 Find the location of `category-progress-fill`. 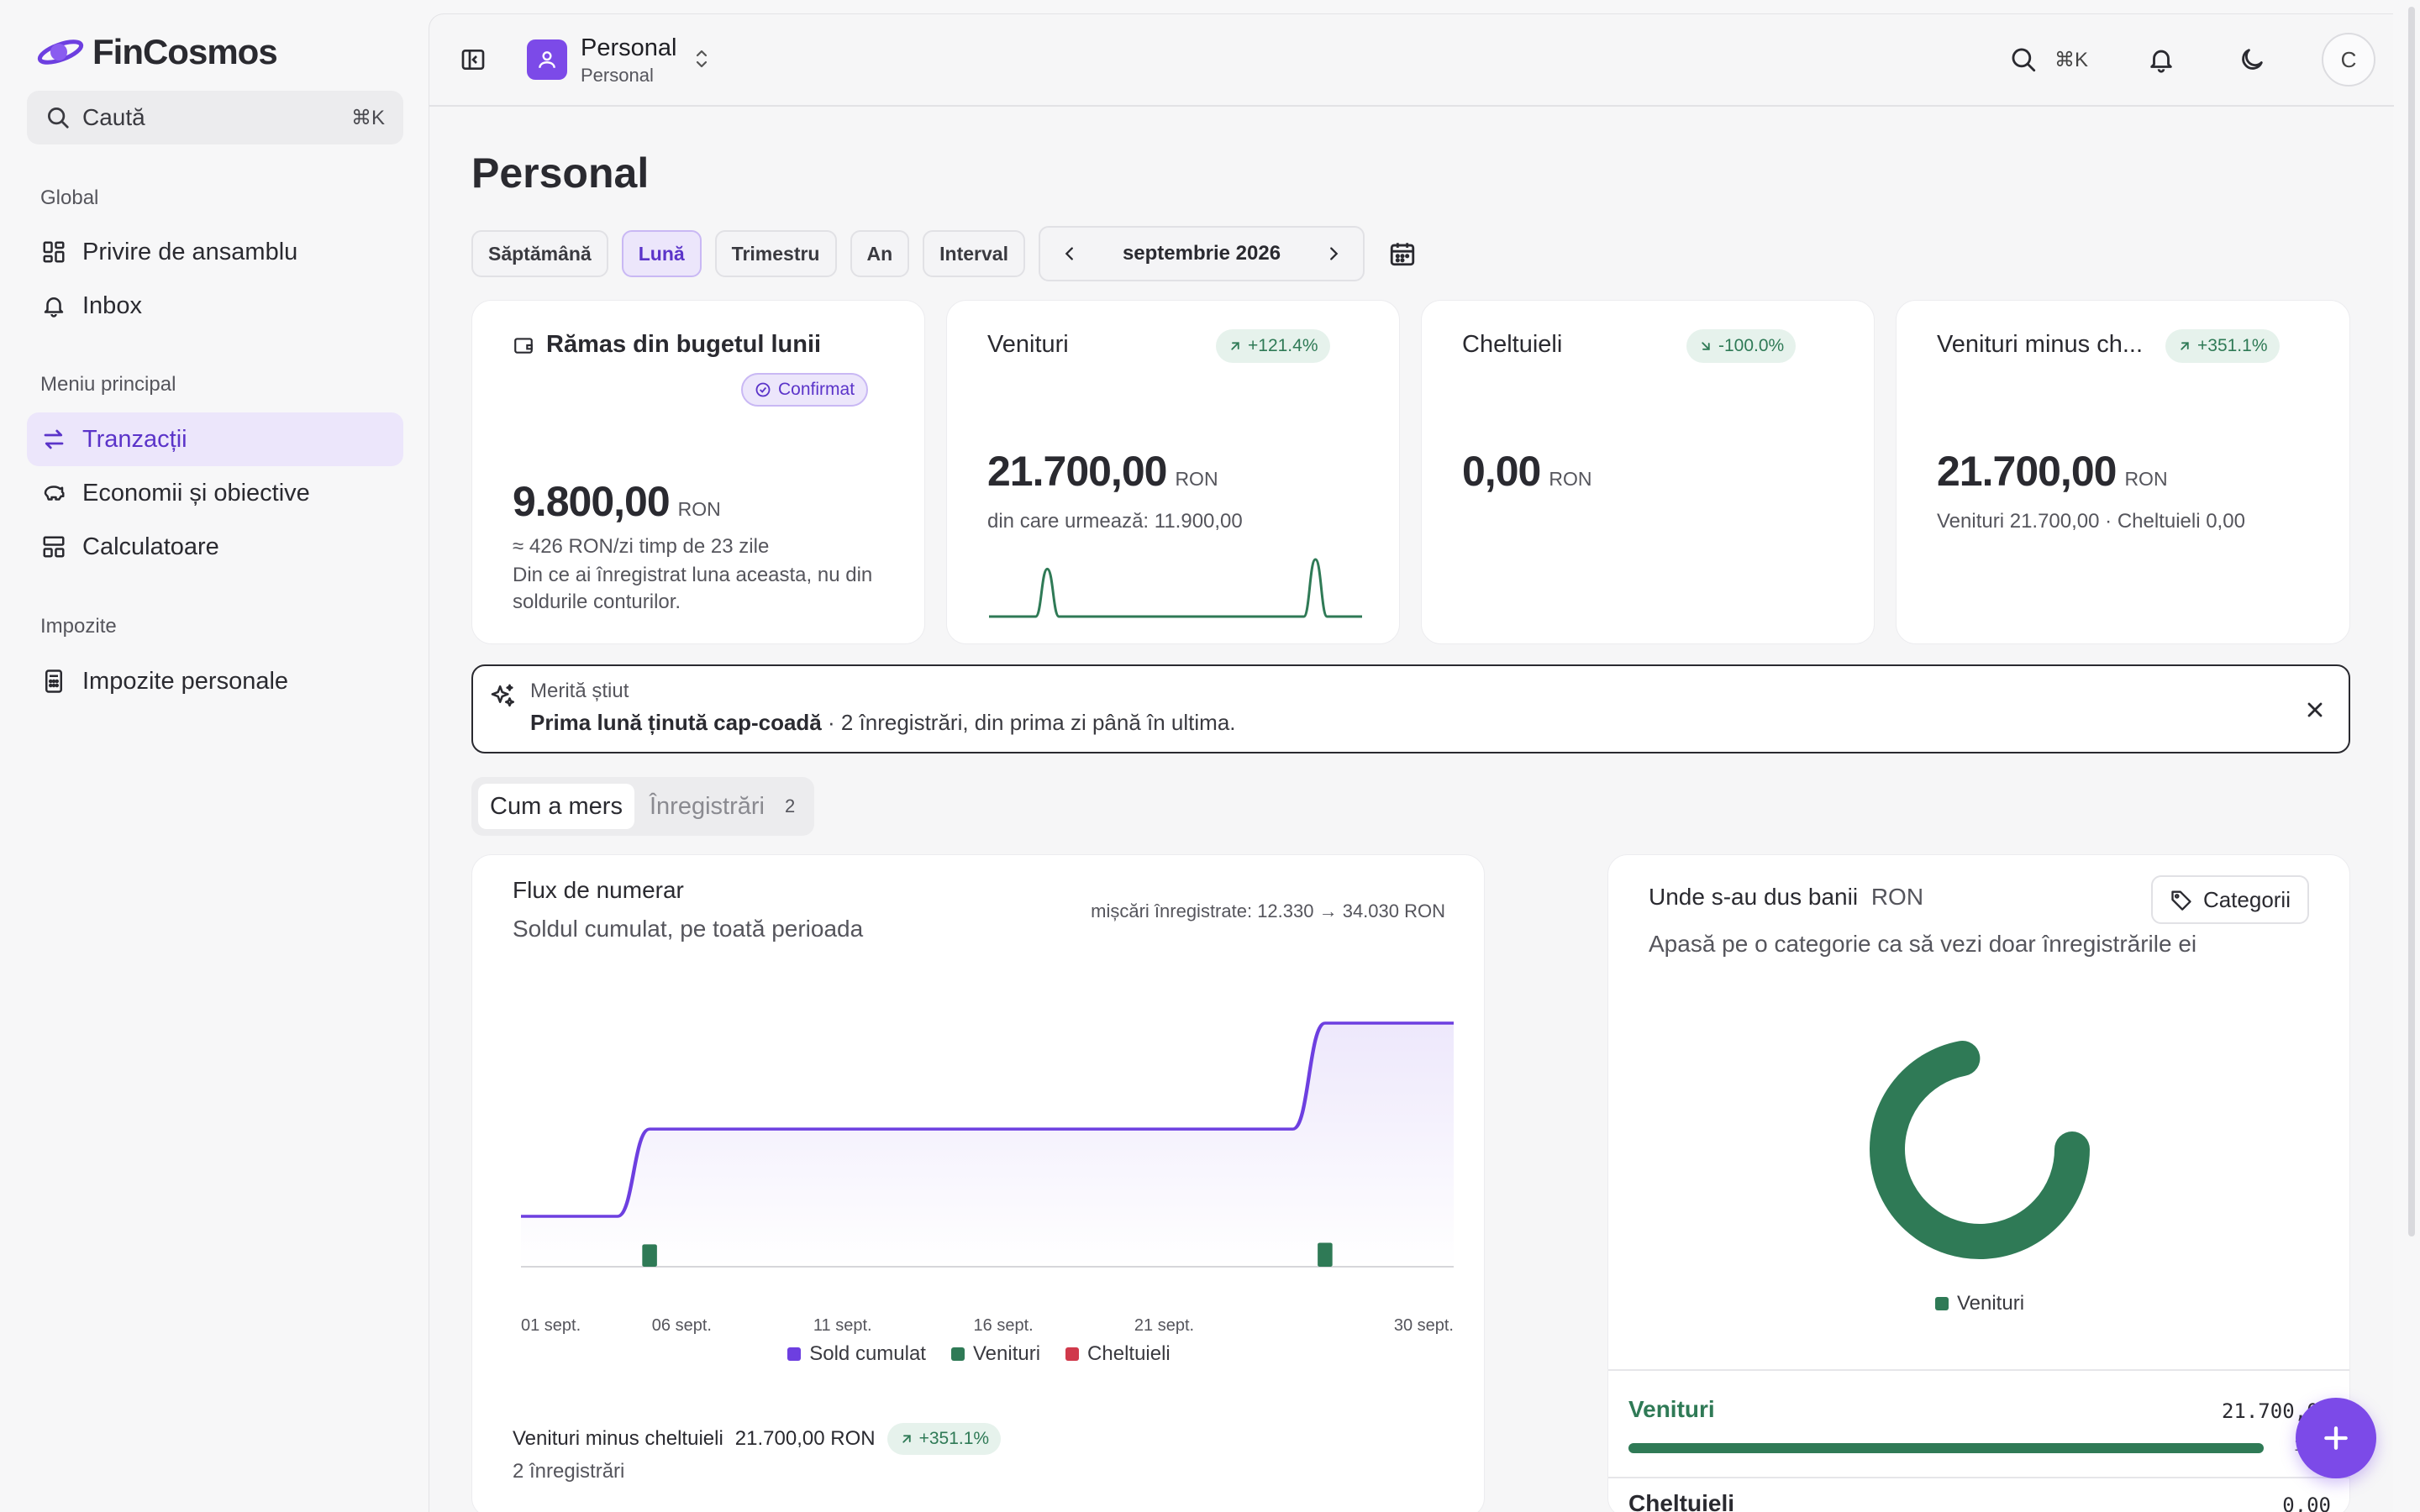

category-progress-fill is located at coordinates (1946, 1448).